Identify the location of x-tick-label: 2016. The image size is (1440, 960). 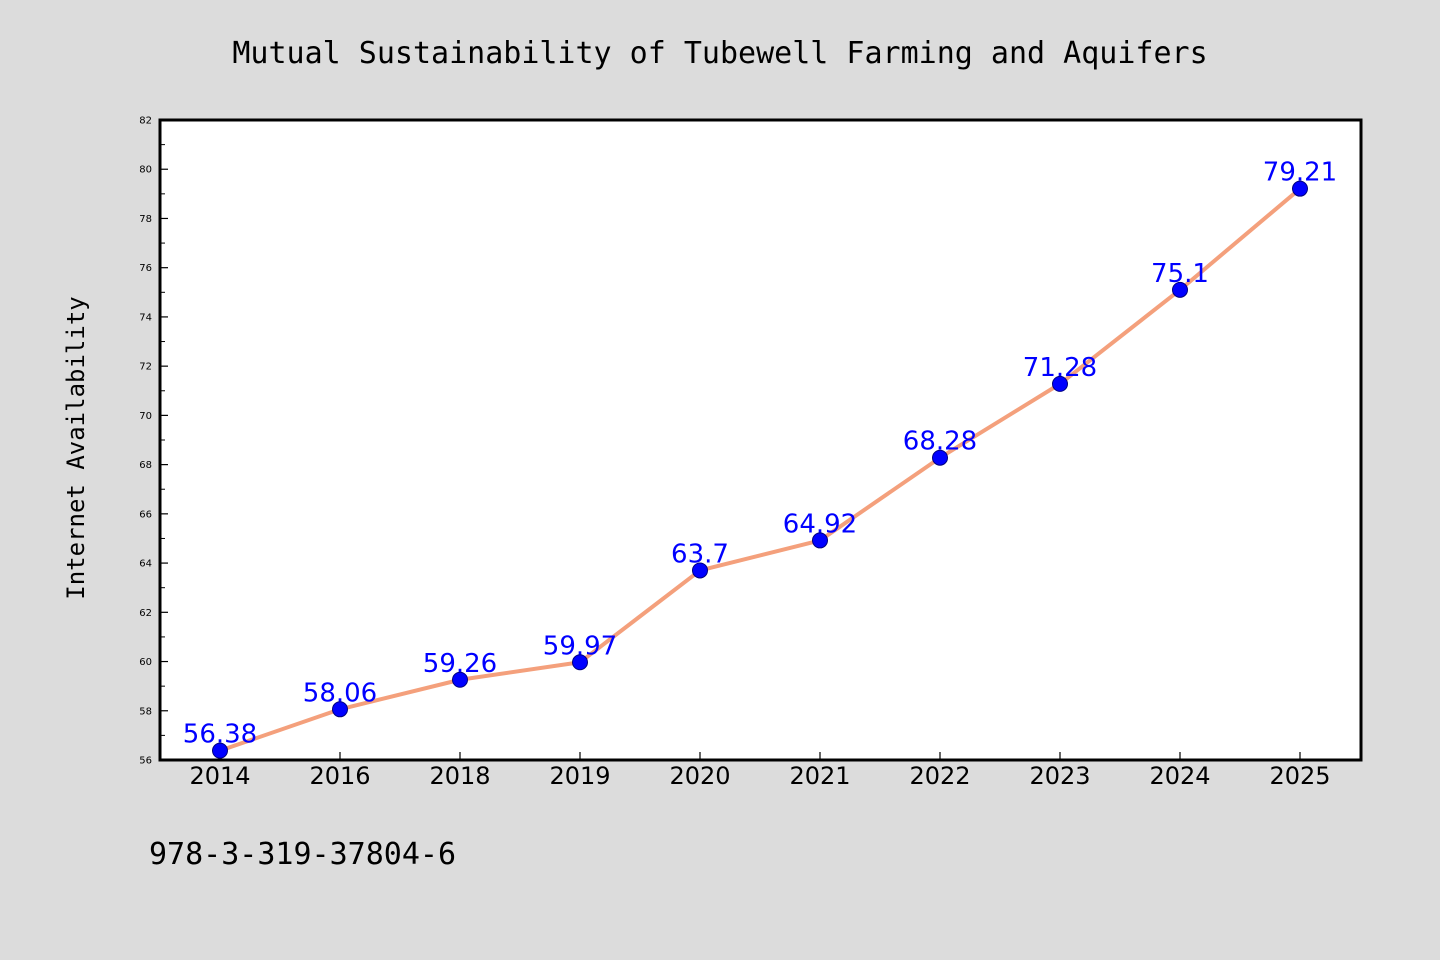
(339, 776).